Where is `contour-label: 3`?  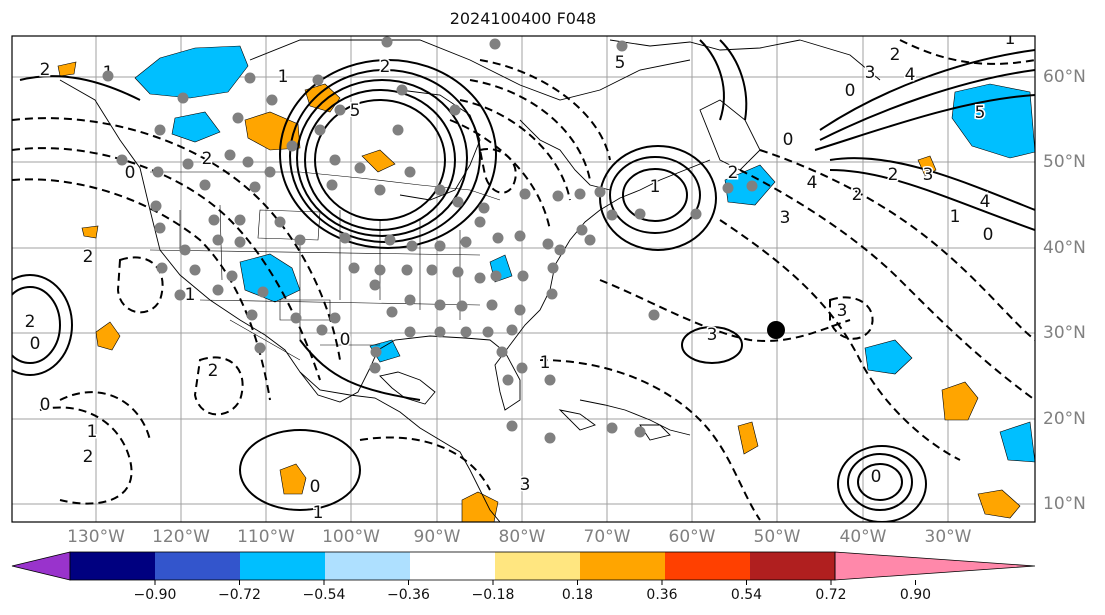
contour-label: 3 is located at coordinates (525, 485).